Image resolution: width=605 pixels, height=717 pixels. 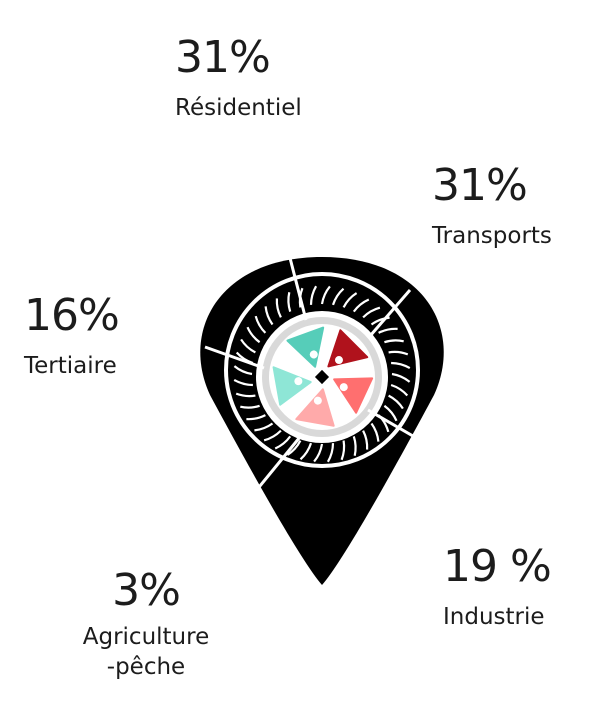 I want to click on value-industrie: 19 %, so click(x=497, y=566).